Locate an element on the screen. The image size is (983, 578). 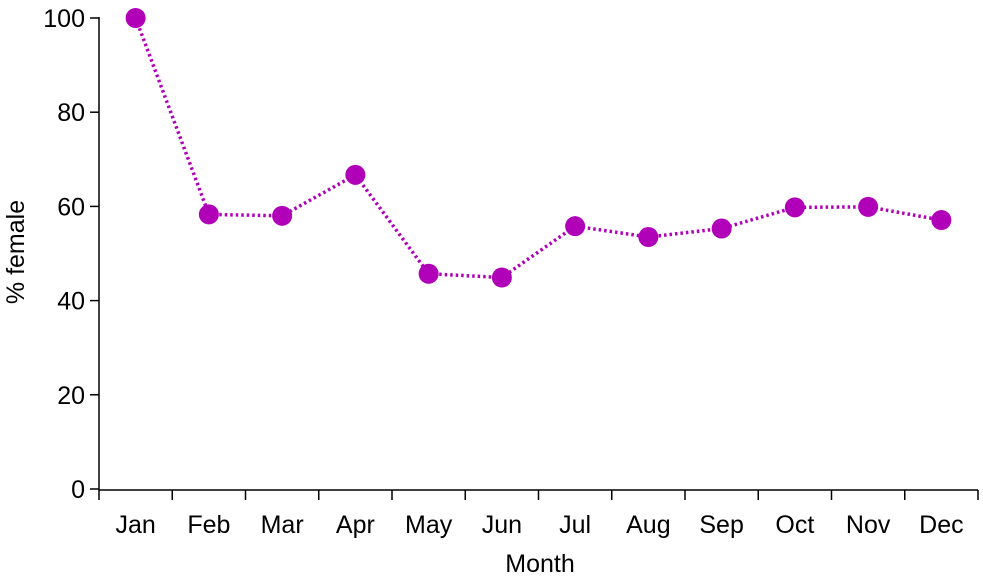
x-tick-label: Aug is located at coordinates (648, 525).